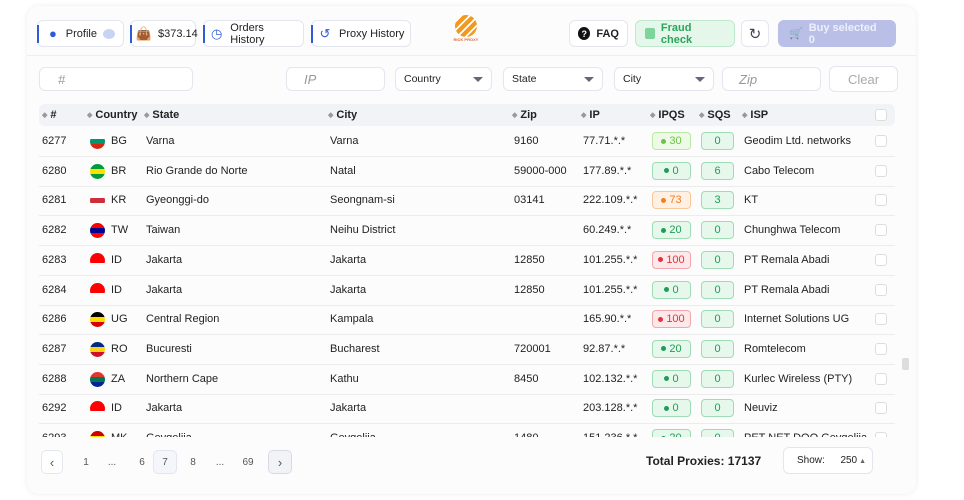  Describe the element at coordinates (675, 200) in the screenshot. I see `ipqs-value: 73` at that location.